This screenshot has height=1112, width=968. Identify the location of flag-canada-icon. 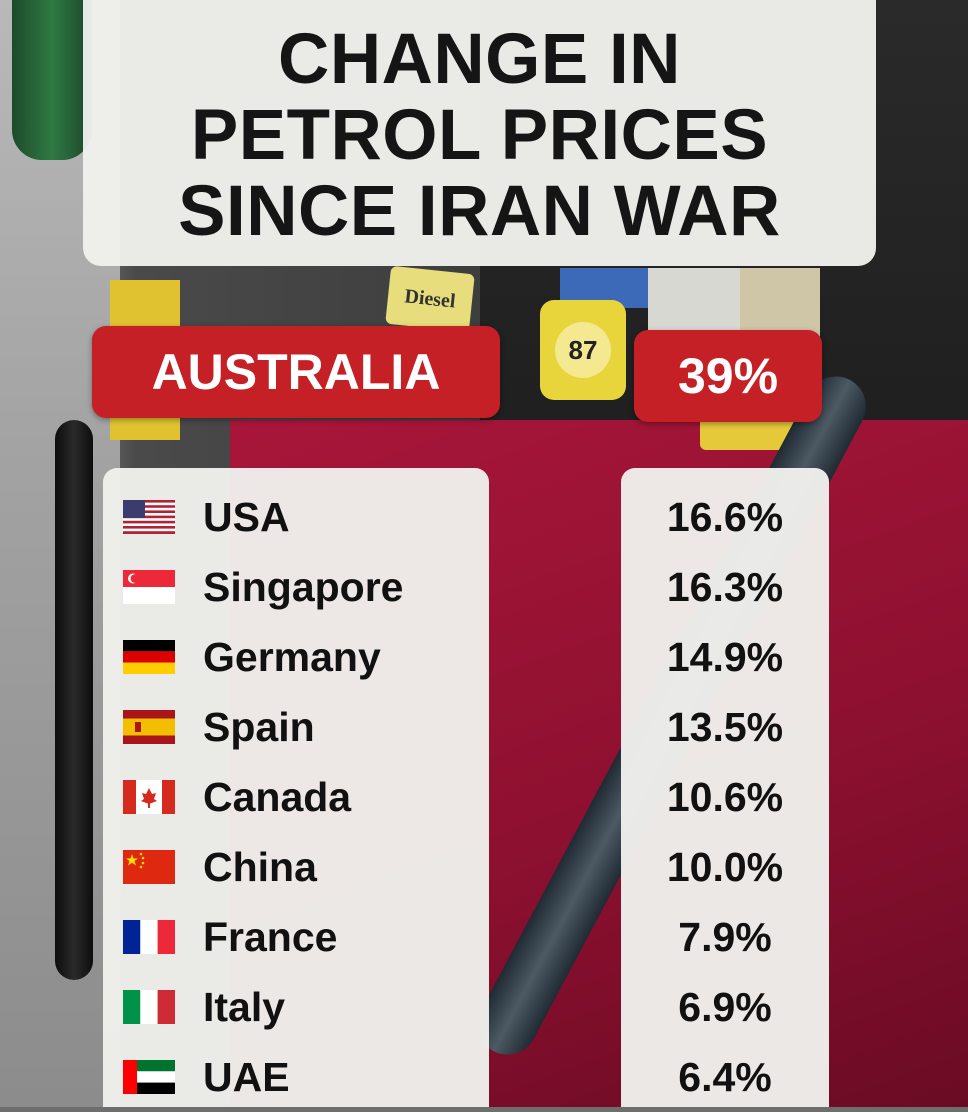
(149, 797).